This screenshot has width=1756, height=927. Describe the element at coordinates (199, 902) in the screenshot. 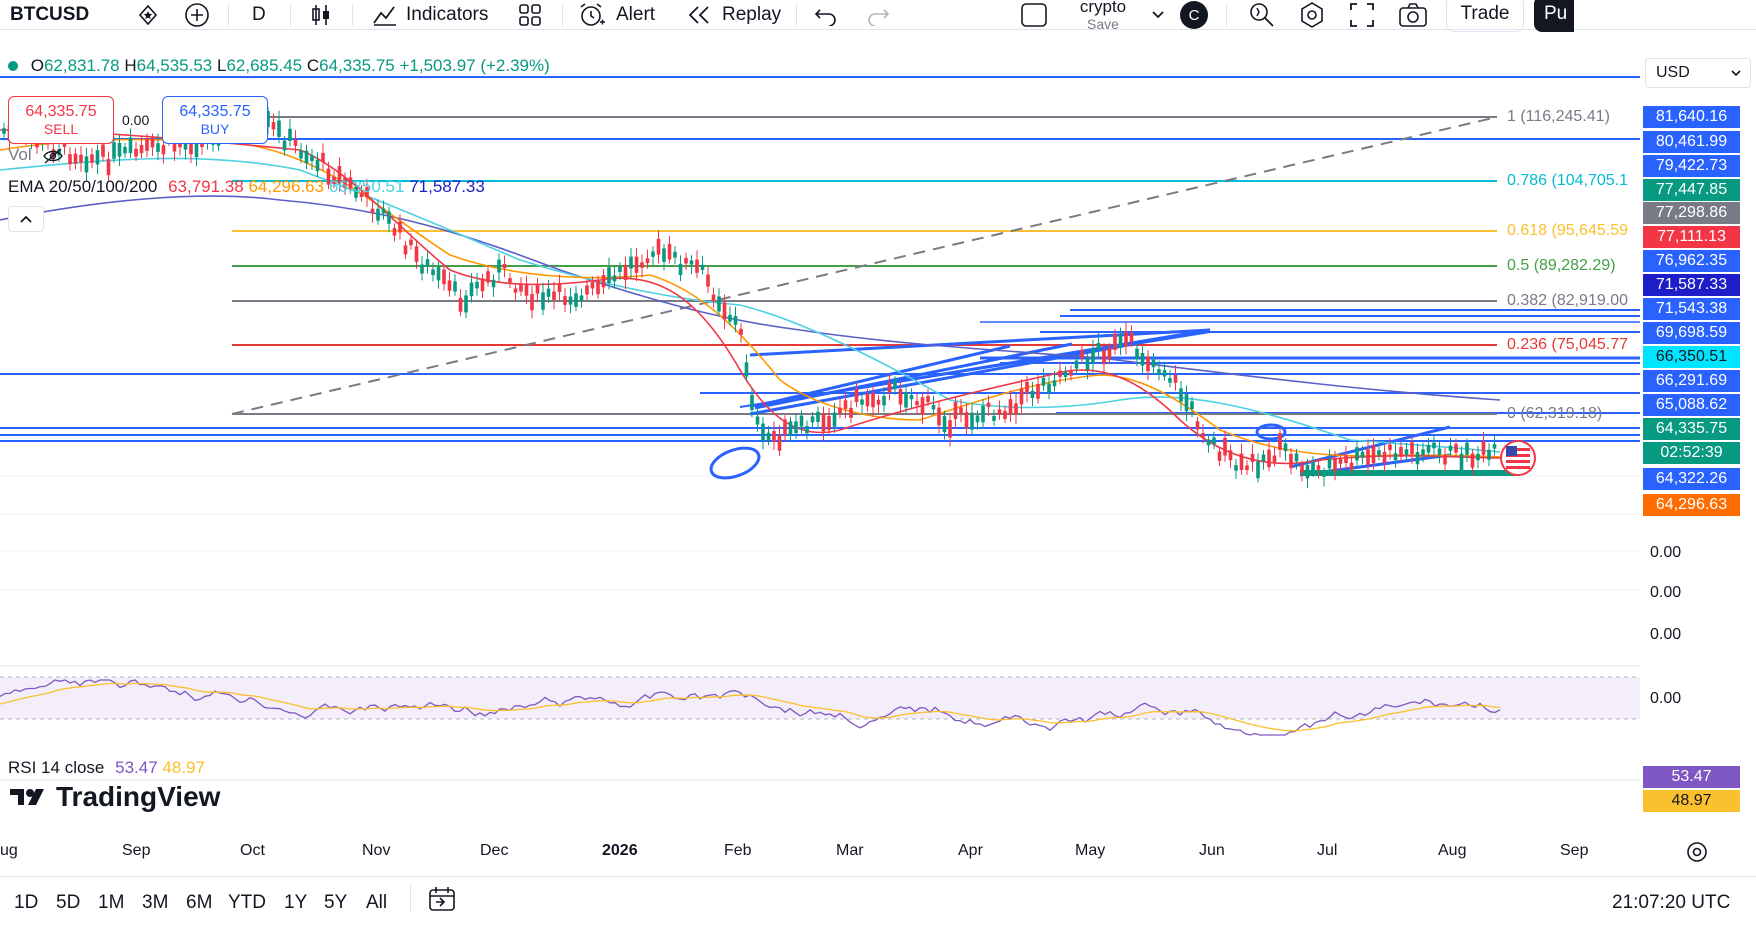

I see `range-button-6m: 6M` at that location.